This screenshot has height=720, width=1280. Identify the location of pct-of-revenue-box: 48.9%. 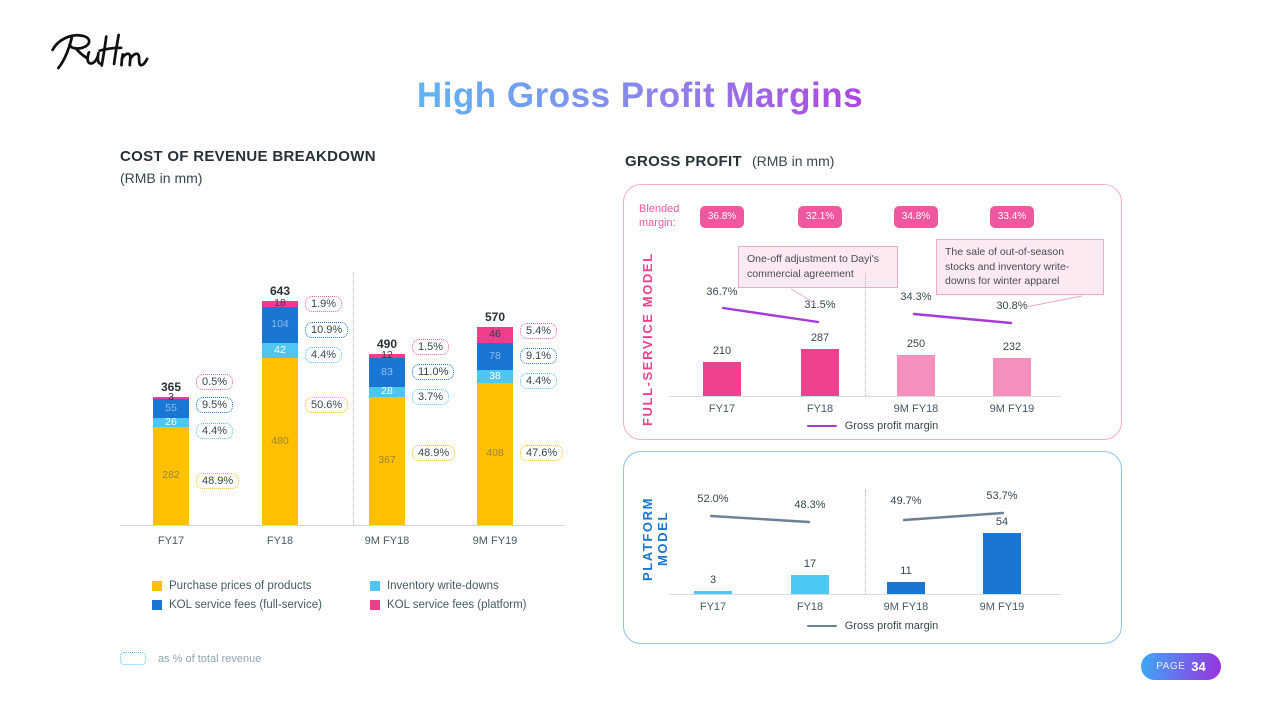
(218, 481).